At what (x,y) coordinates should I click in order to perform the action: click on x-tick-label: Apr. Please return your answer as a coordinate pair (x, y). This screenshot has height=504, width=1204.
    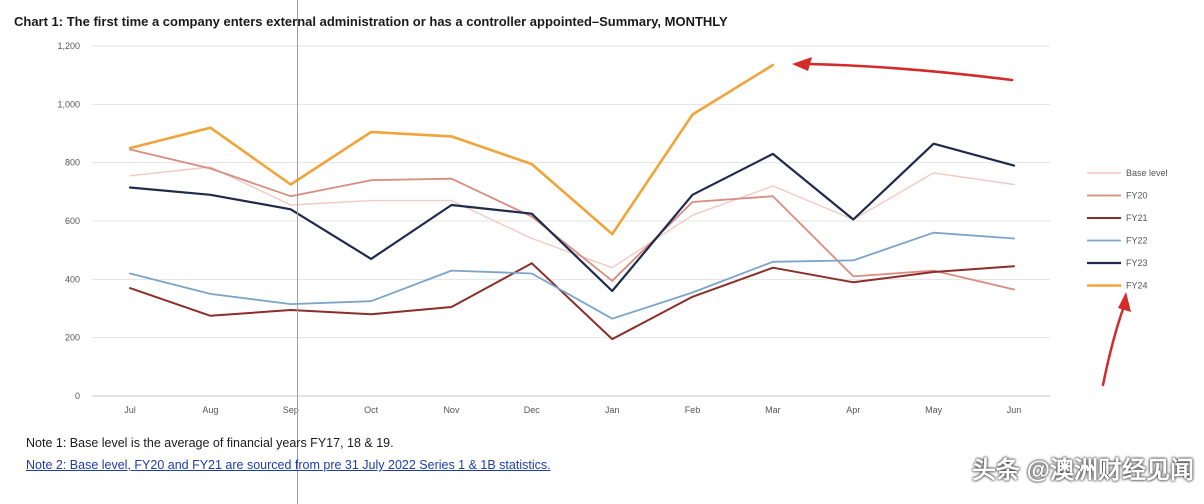
    Looking at the image, I should click on (853, 410).